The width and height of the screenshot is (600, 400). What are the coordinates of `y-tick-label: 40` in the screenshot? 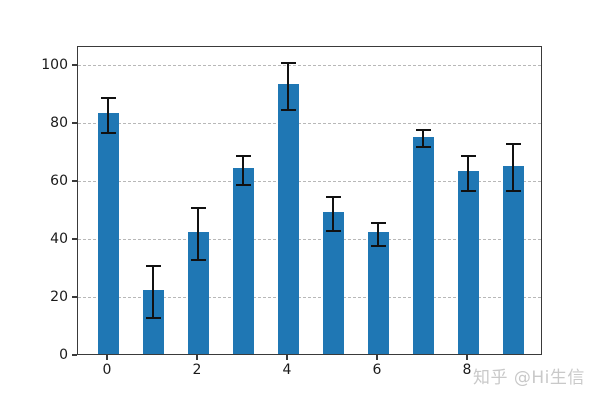 It's located at (59, 239).